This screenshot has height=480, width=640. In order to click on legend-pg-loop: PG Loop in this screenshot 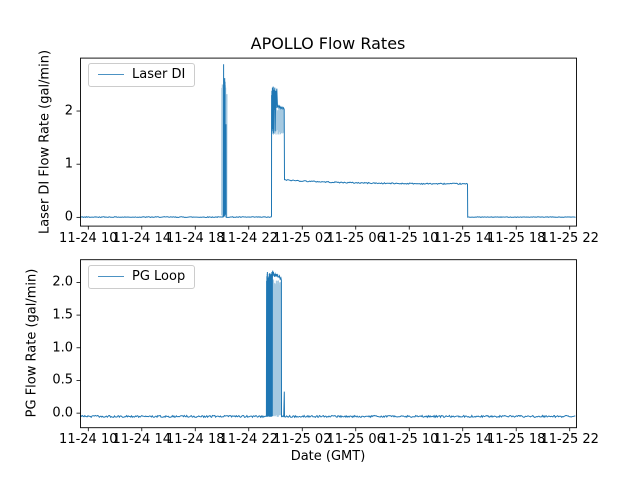, I will do `click(142, 277)`.